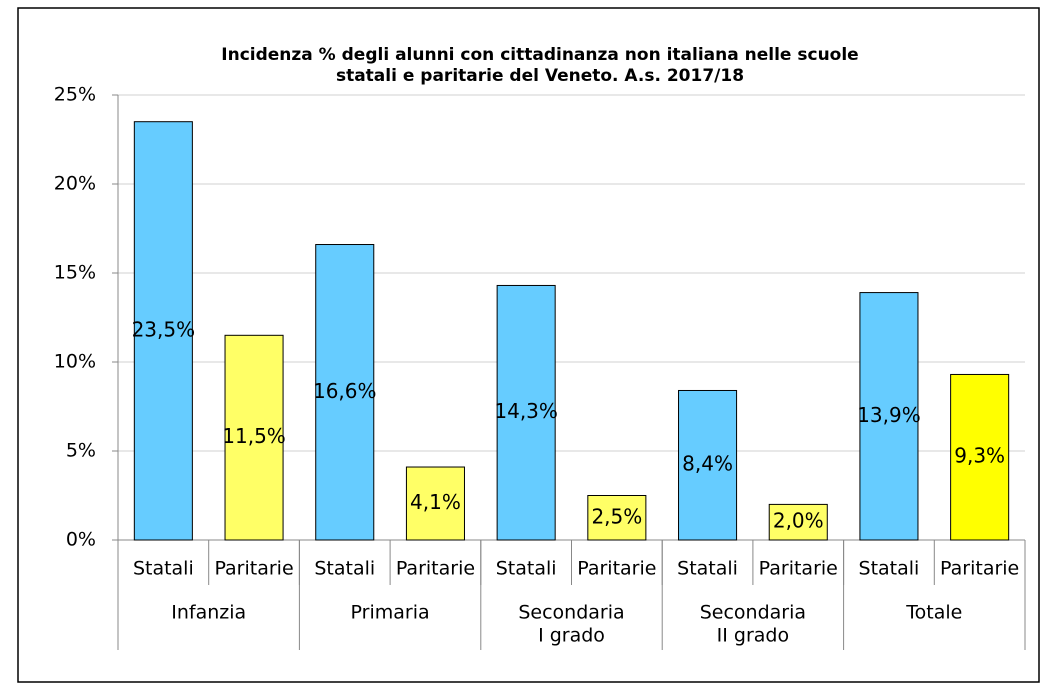 The width and height of the screenshot is (1040, 683). Describe the element at coordinates (390, 613) in the screenshot. I see `group-label: Primaria` at that location.